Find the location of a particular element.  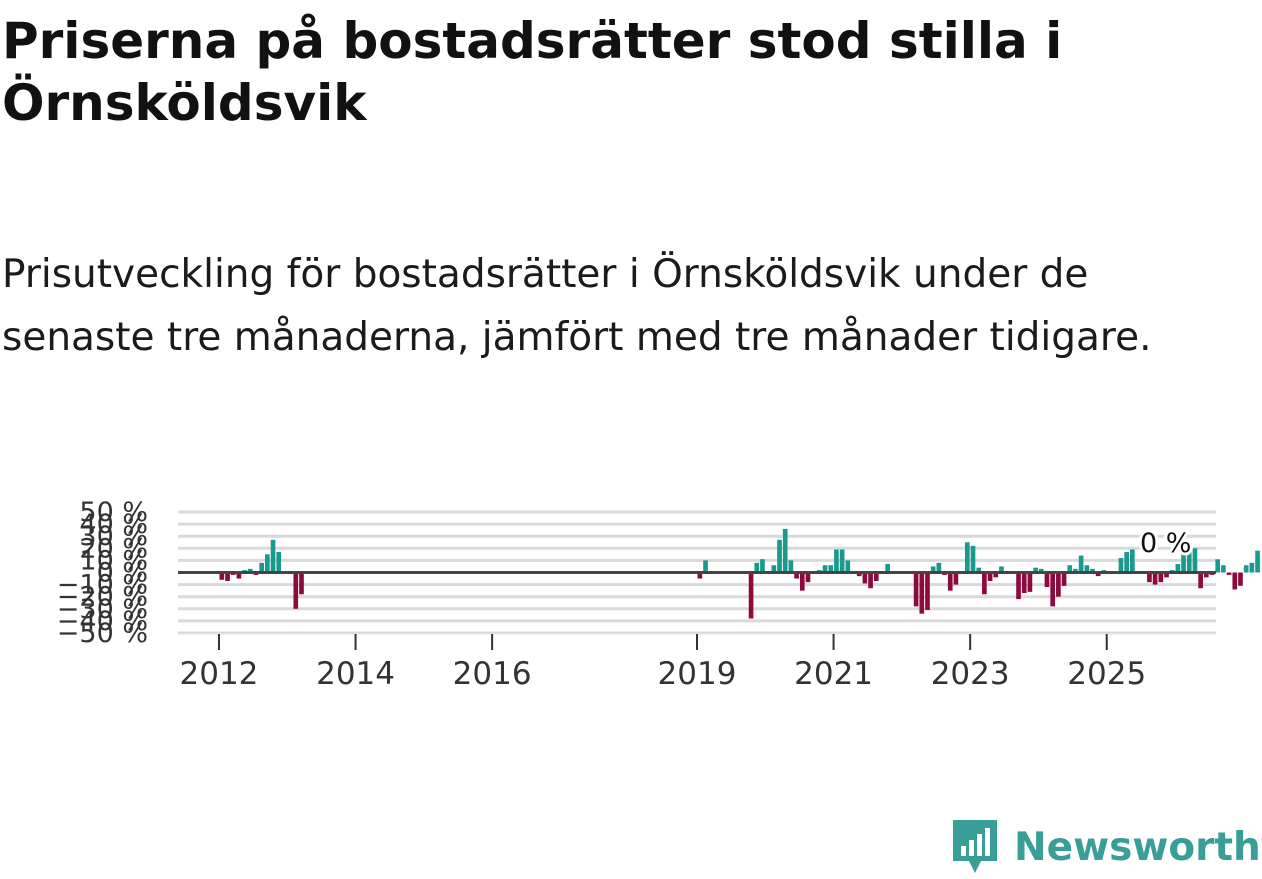

y-tick-label: 40 % is located at coordinates (113, 524).